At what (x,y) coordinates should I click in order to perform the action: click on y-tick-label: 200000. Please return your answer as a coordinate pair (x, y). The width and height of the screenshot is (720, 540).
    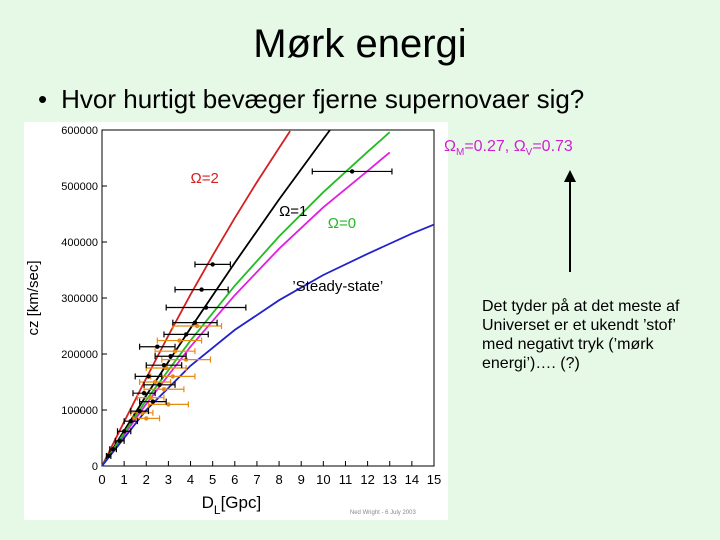
    Looking at the image, I should click on (79, 355).